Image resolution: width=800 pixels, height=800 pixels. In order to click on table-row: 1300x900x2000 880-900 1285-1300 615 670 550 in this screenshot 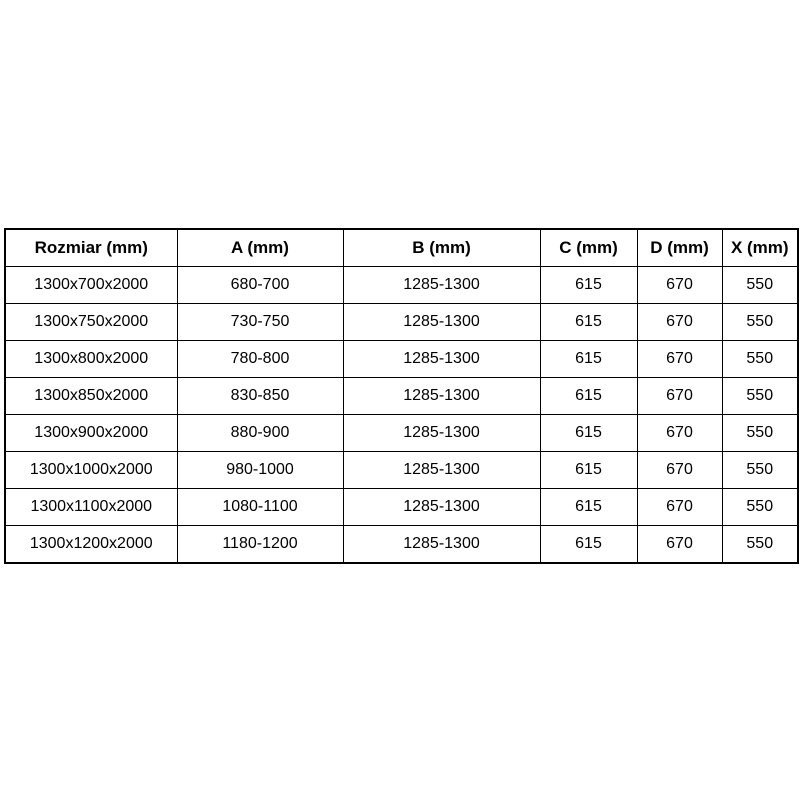, I will do `click(401, 433)`.